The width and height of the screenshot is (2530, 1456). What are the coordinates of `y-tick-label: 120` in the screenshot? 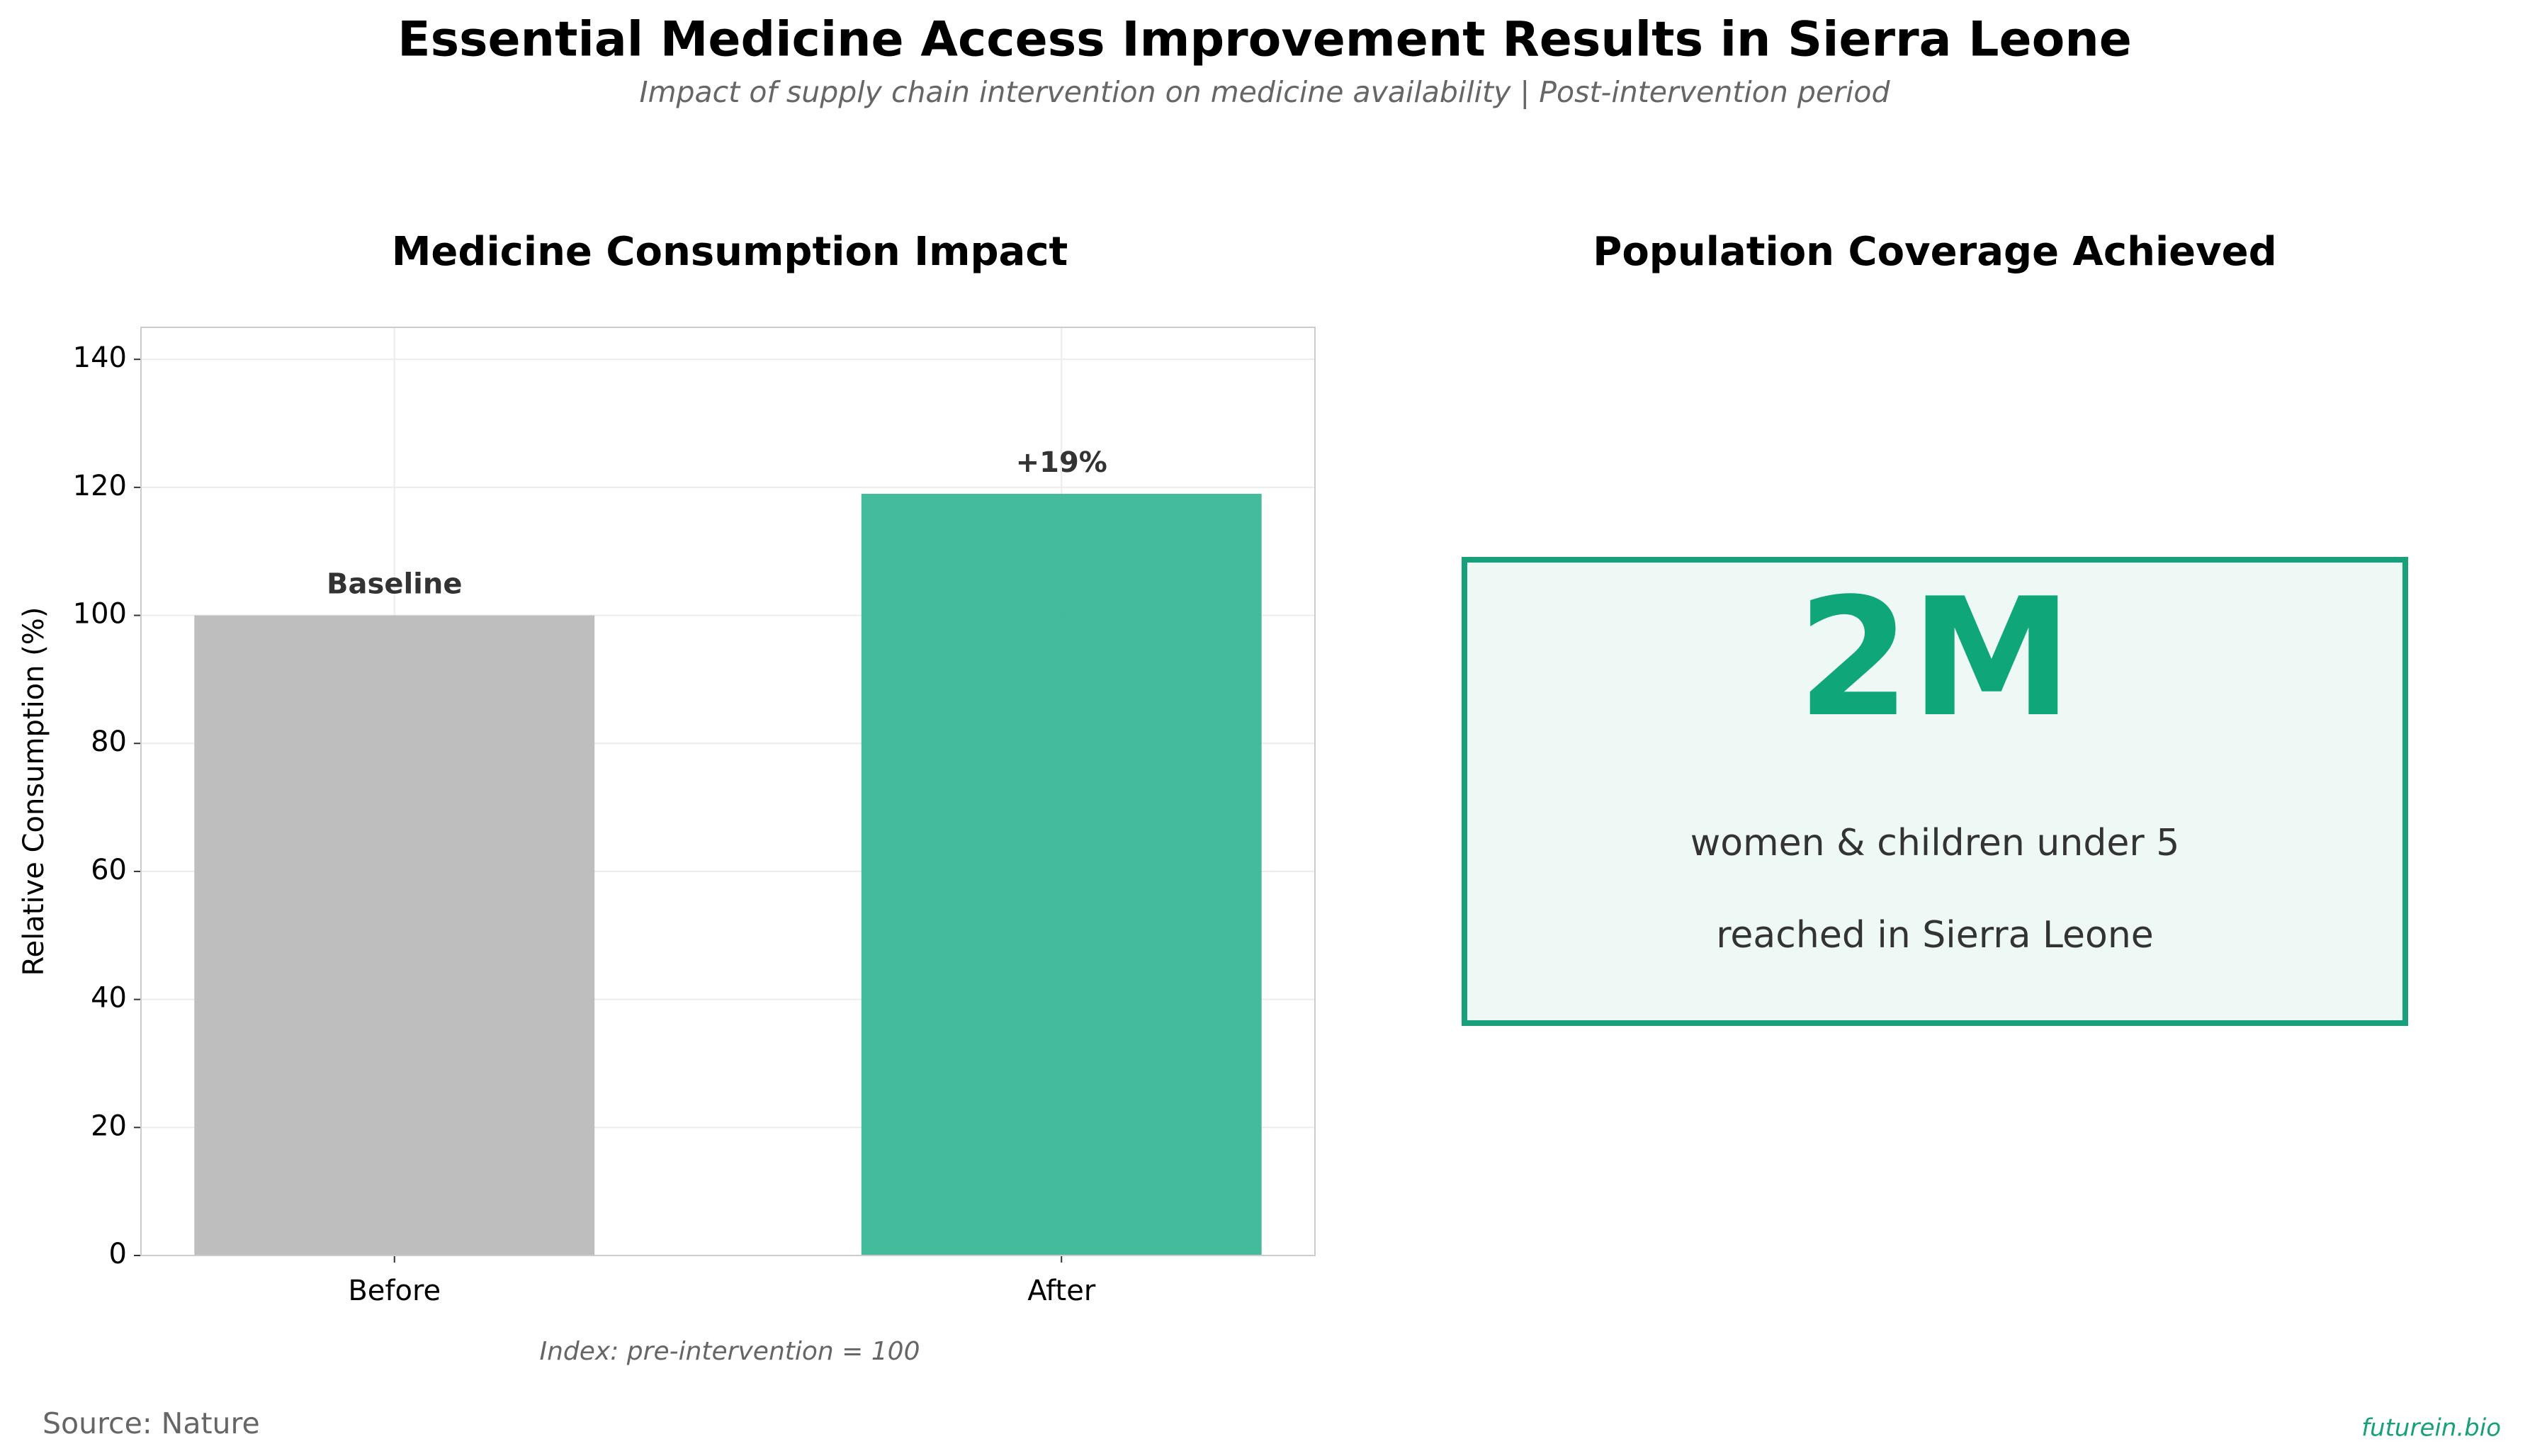 It's located at (100, 486).